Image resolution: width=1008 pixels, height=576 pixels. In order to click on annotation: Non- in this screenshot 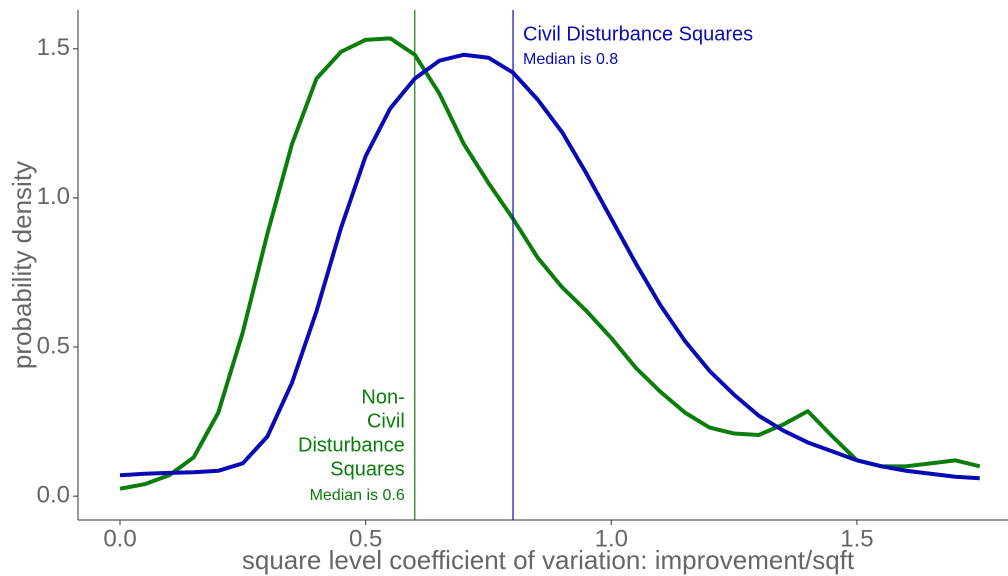, I will do `click(382, 397)`.